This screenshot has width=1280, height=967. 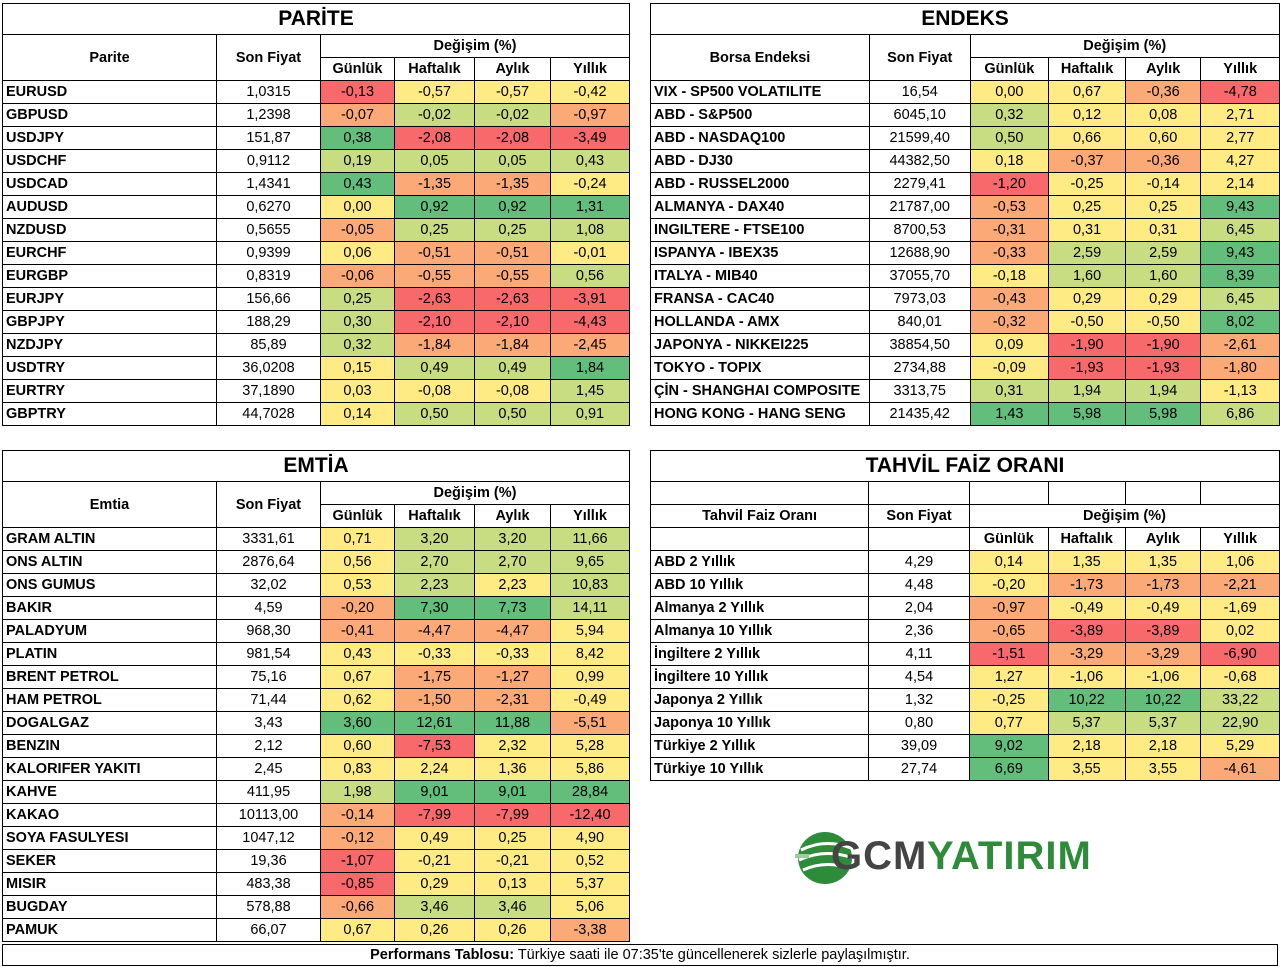 What do you see at coordinates (759, 631) in the screenshot?
I see `instrument-name: Almanya 10 Yıllık` at bounding box center [759, 631].